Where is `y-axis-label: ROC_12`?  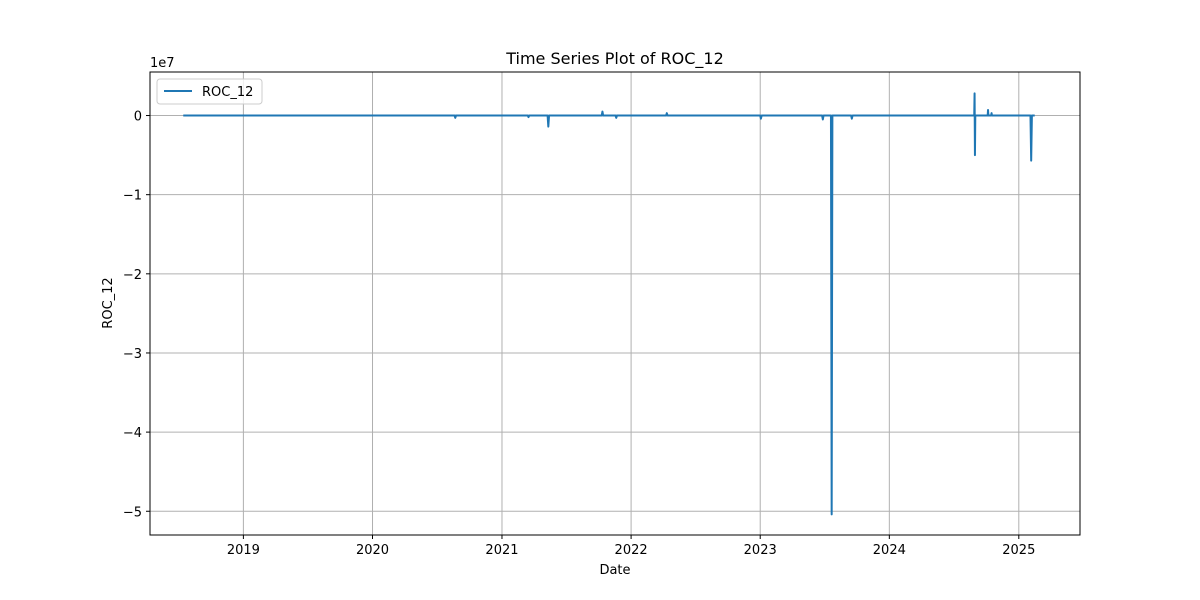
y-axis-label: ROC_12 is located at coordinates (108, 302).